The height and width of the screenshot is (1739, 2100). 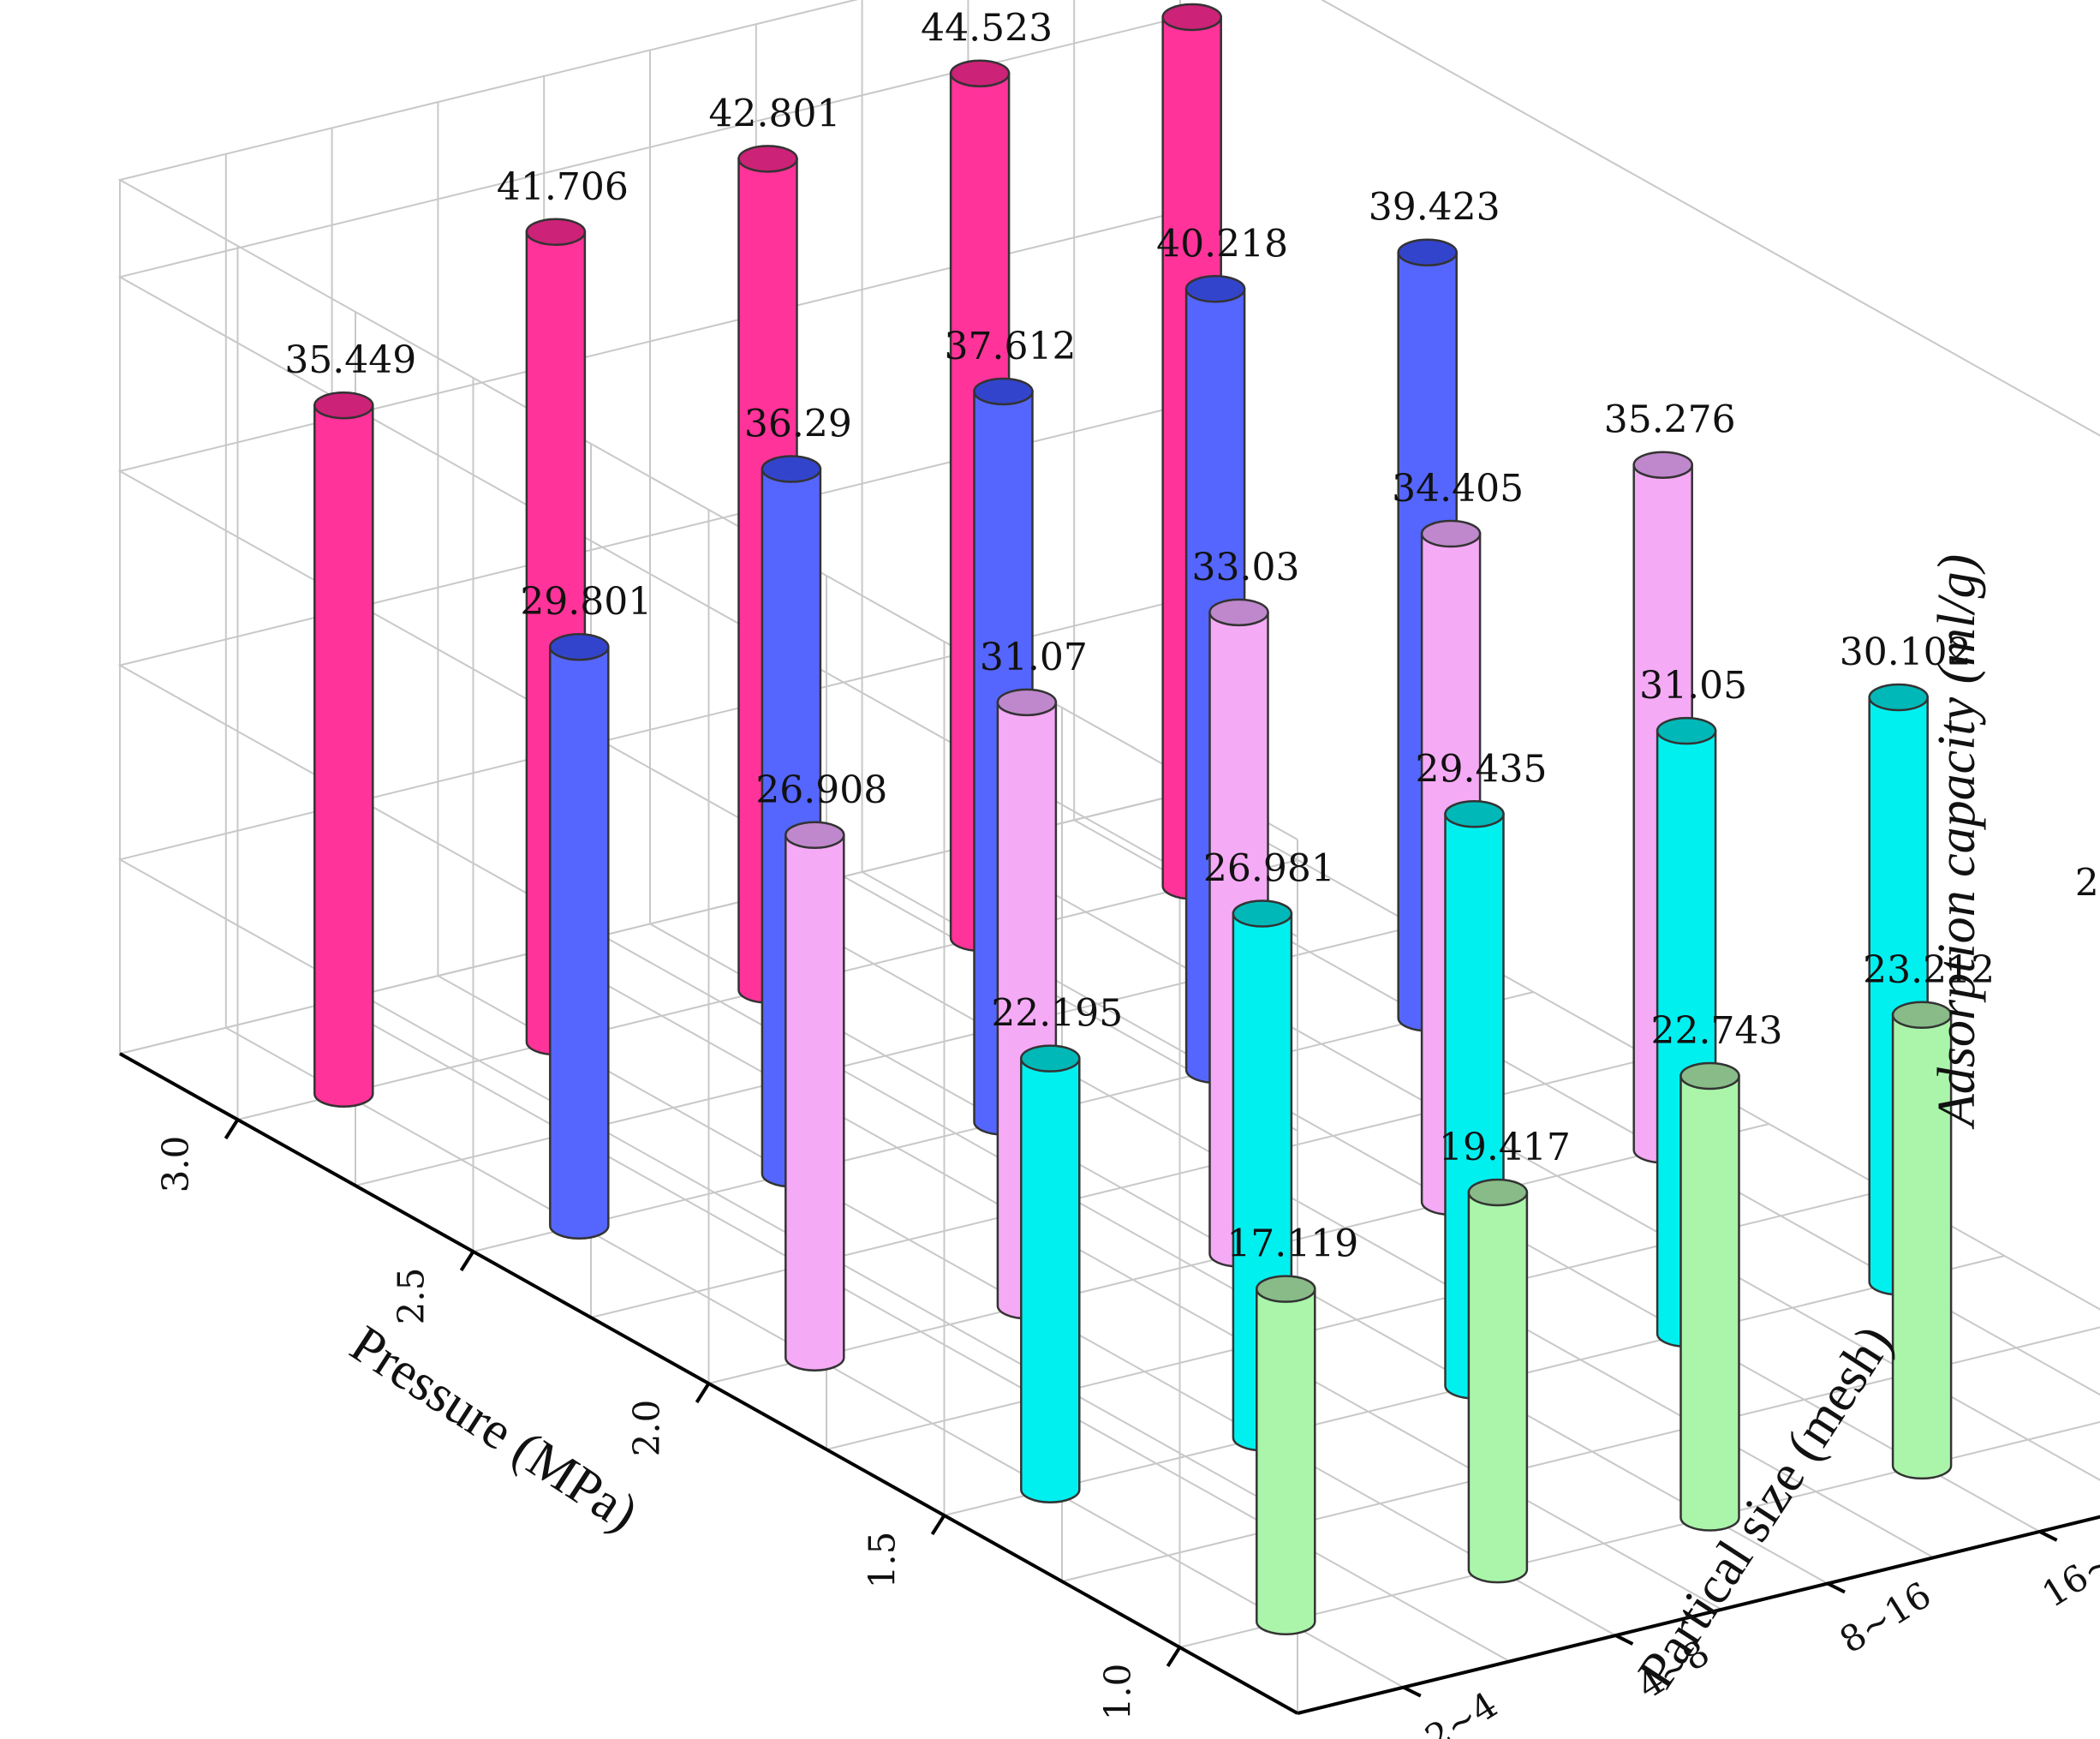 I want to click on data-label: 39.423, so click(x=1434, y=208).